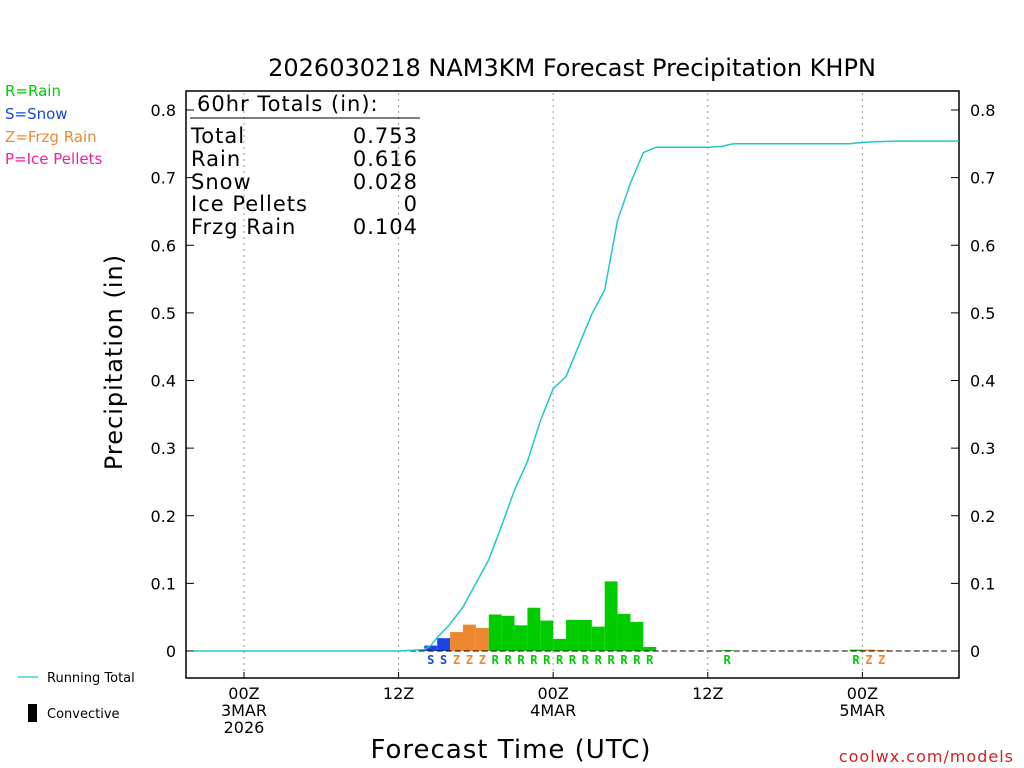 The width and height of the screenshot is (1024, 768). I want to click on y-tick-label-left: 0.5, so click(163, 313).